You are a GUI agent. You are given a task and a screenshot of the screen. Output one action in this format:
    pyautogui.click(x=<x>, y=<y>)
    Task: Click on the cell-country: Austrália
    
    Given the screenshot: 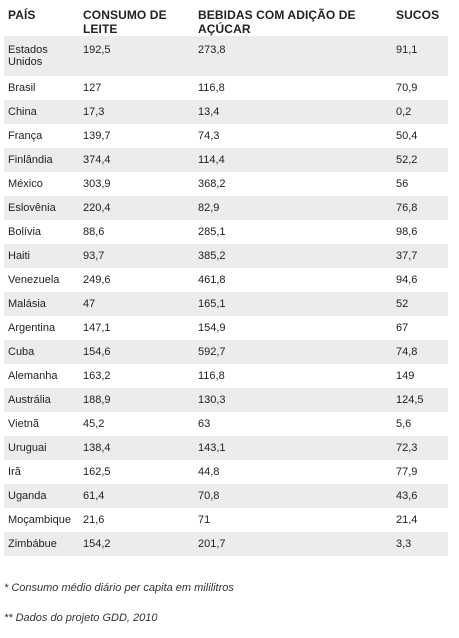 What is the action you would take?
    pyautogui.click(x=41, y=400)
    